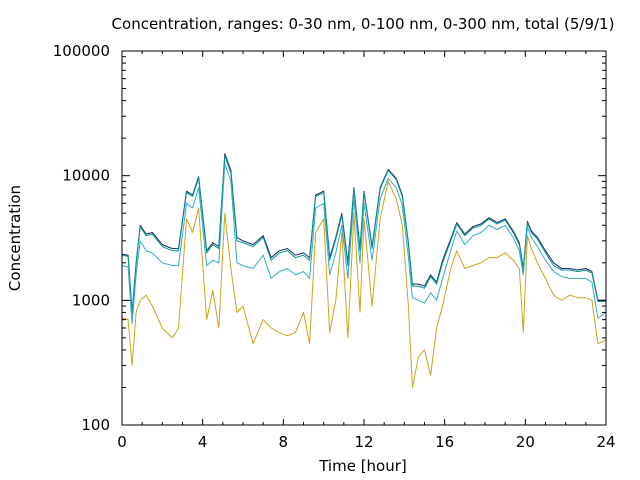  What do you see at coordinates (81, 238) in the screenshot?
I see `y-tick-labels: 100 1000 10000 100000` at bounding box center [81, 238].